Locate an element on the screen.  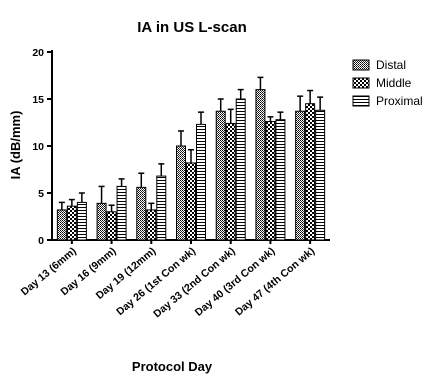
chart-title: IA in US L-scan is located at coordinates (191, 27).